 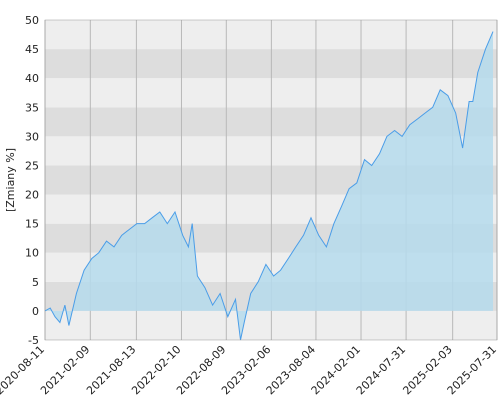 I want to click on y-tick-label: 25, so click(x=32, y=165).